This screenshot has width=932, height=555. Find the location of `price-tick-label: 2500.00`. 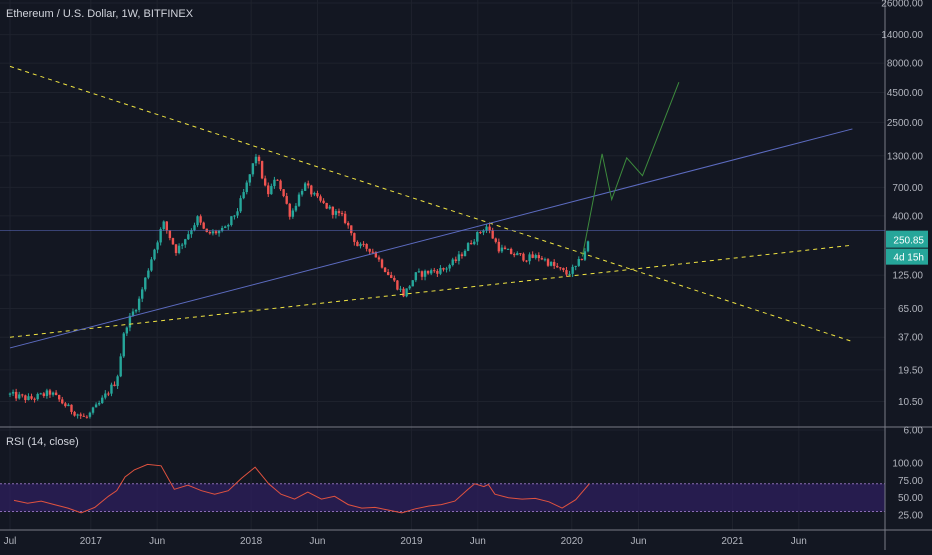

price-tick-label: 2500.00 is located at coordinates (905, 123).